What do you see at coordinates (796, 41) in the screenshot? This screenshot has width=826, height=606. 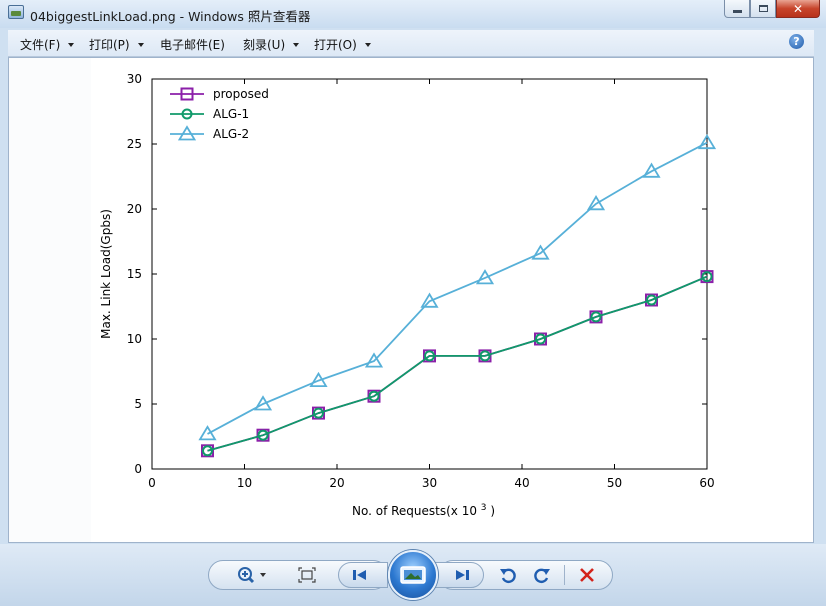 I see `help-icon: ?` at bounding box center [796, 41].